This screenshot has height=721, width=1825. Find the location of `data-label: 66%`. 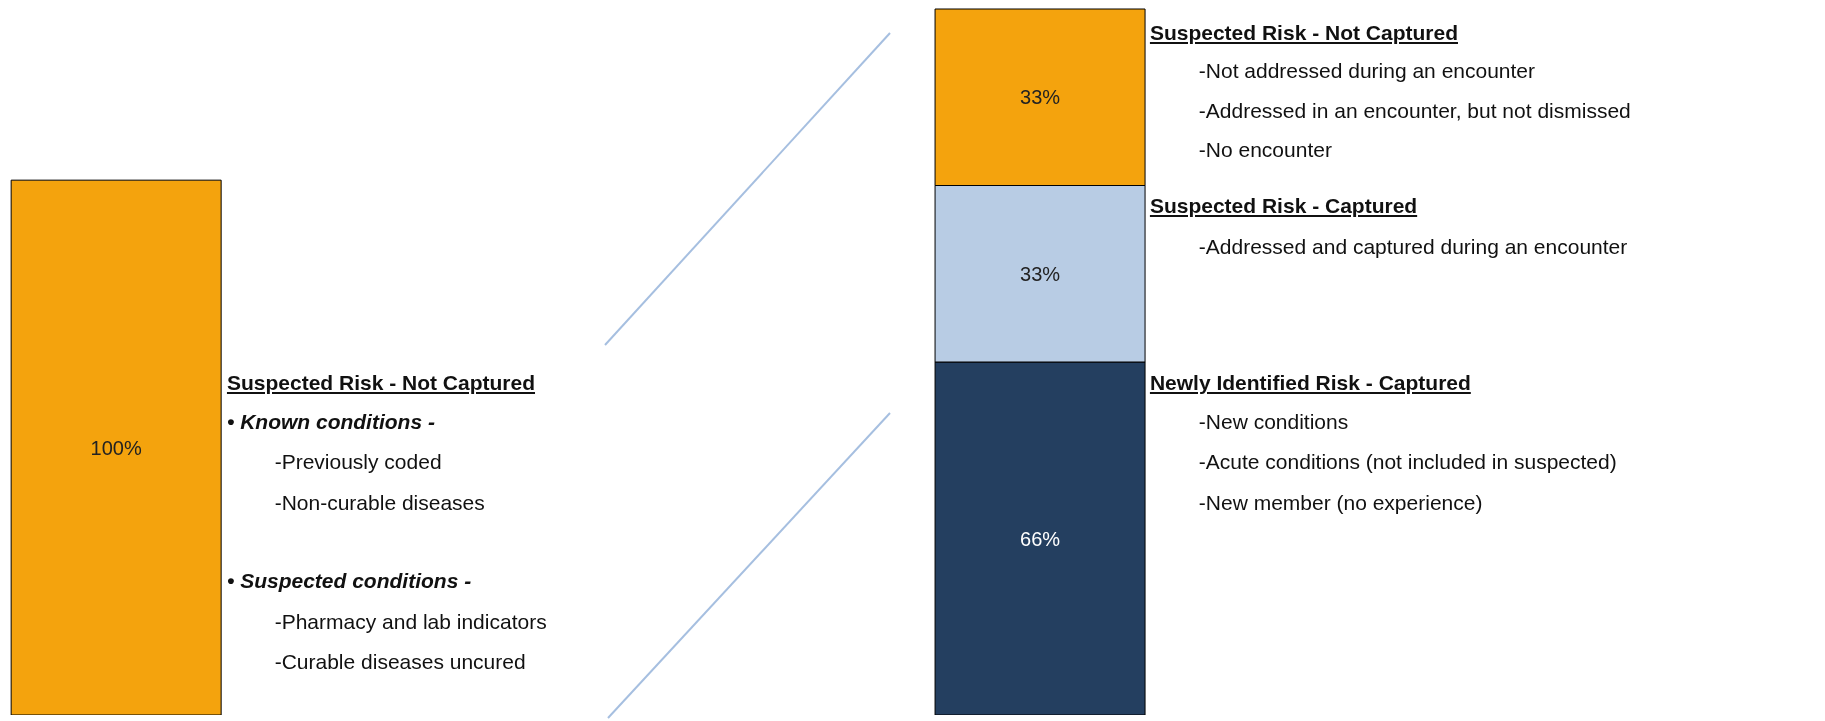

data-label: 66% is located at coordinates (1040, 538).